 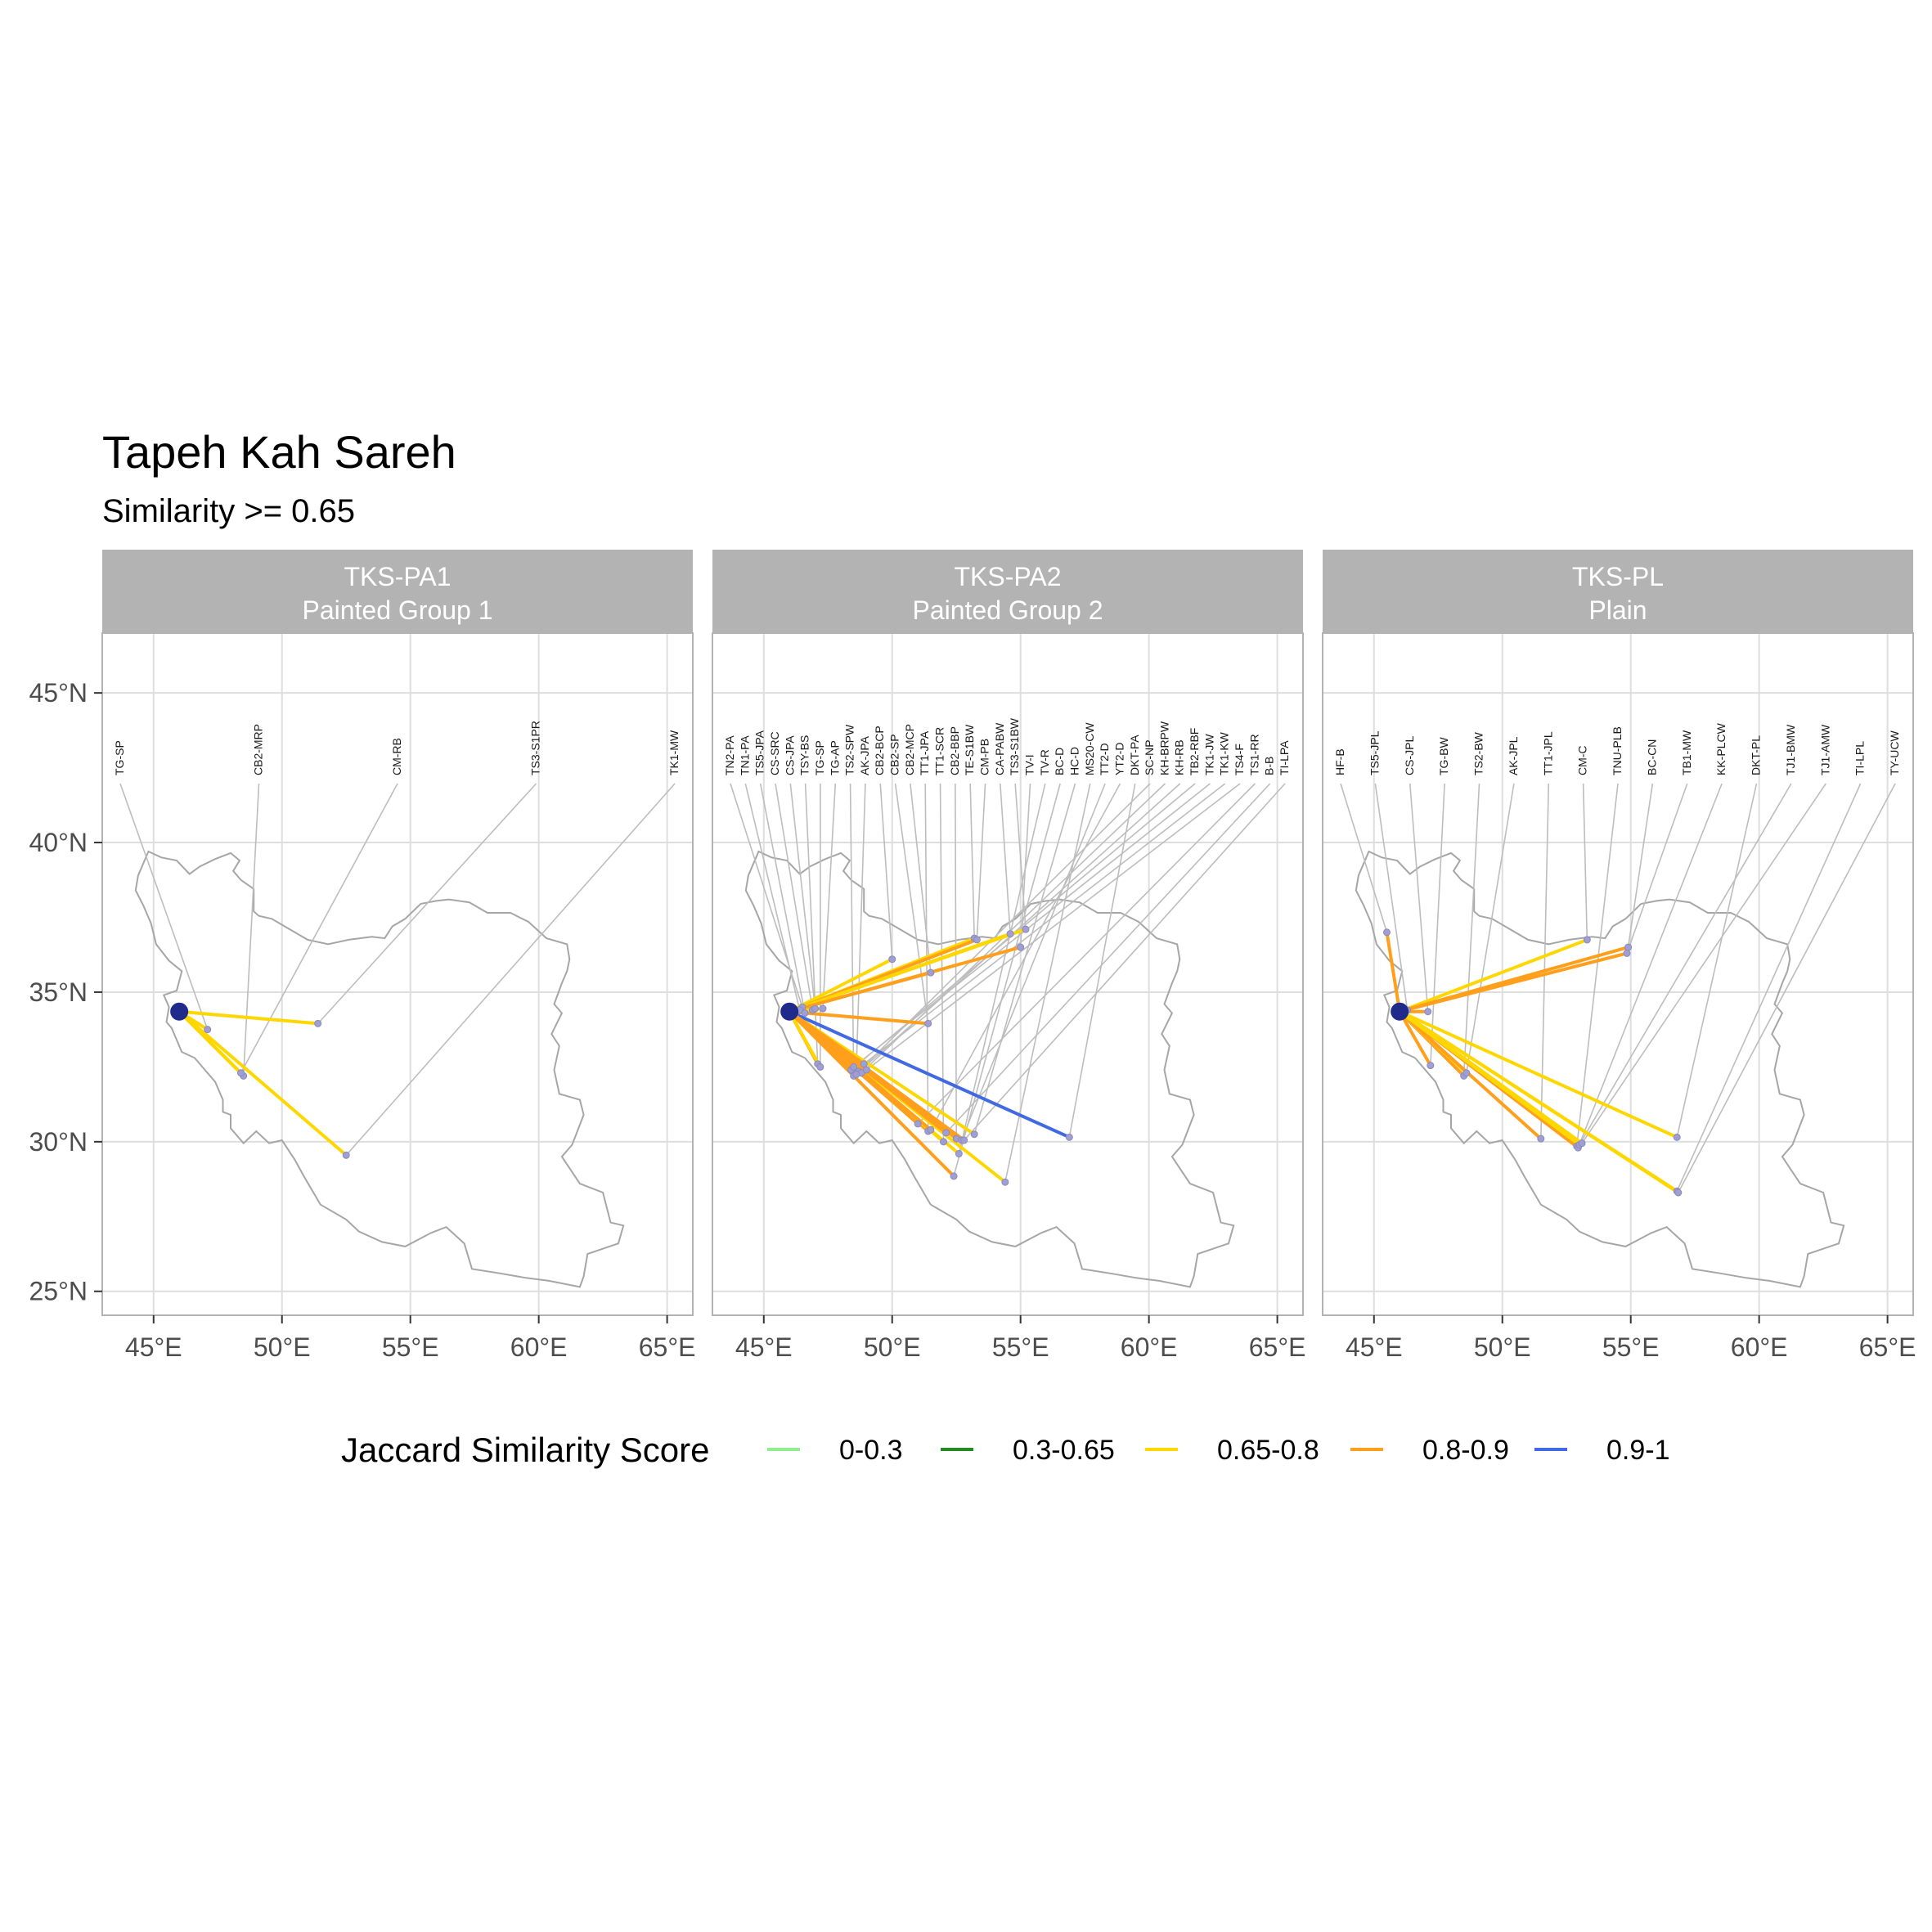 I want to click on panel-border, so click(x=1008, y=974).